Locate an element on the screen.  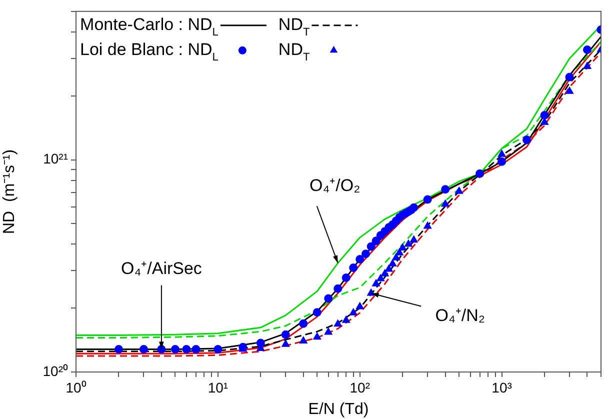
y-axis-title: ND (m⁻¹s⁻¹) is located at coordinates (9, 191).